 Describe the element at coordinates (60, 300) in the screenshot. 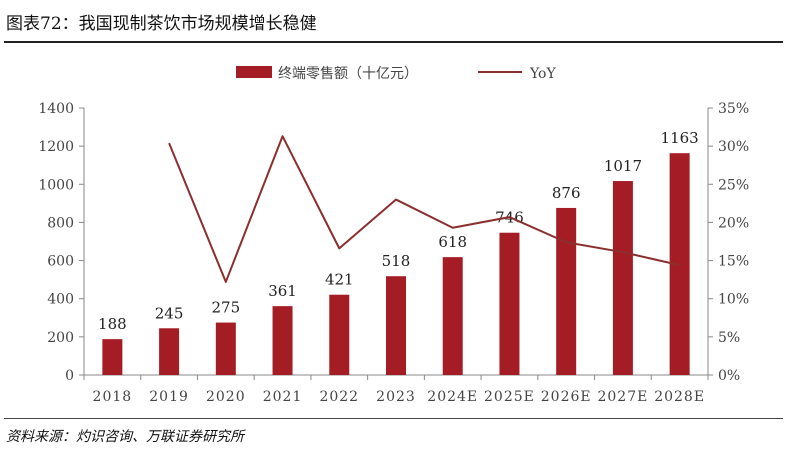

I see `left-tick-label: 400` at that location.